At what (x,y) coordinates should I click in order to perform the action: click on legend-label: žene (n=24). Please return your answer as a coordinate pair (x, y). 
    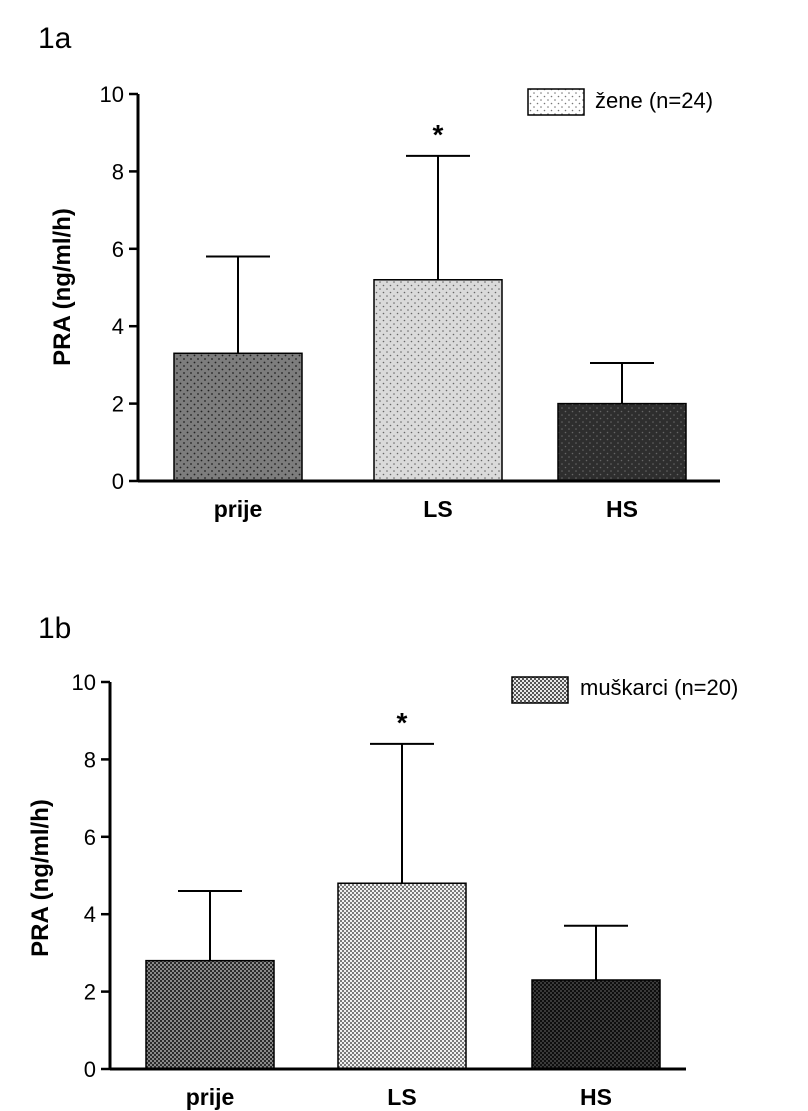
    Looking at the image, I should click on (654, 100).